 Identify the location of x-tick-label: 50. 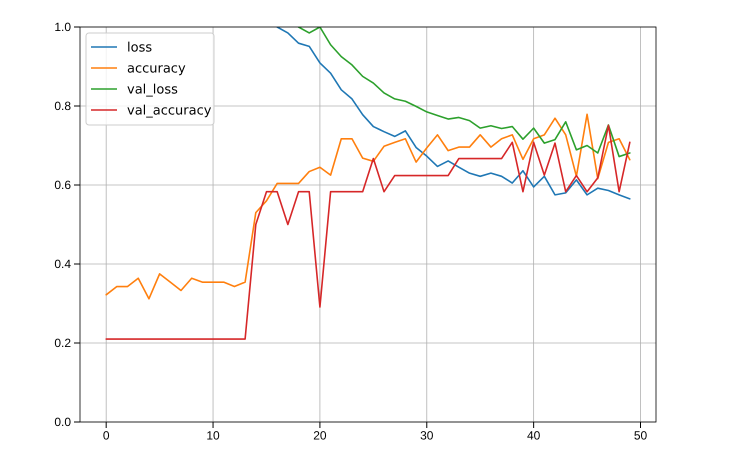
(641, 435).